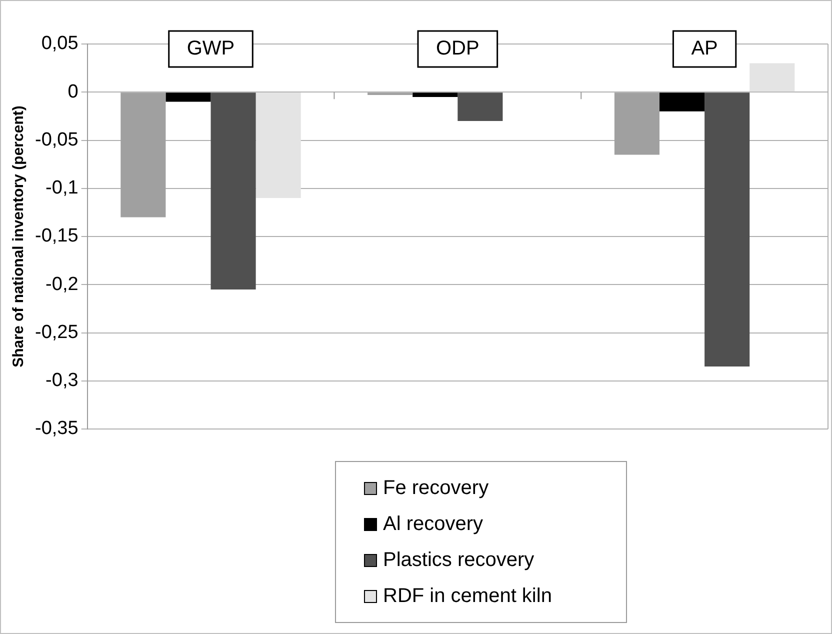 This screenshot has height=634, width=832. I want to click on y-tick-label: -0,2, so click(62, 284).